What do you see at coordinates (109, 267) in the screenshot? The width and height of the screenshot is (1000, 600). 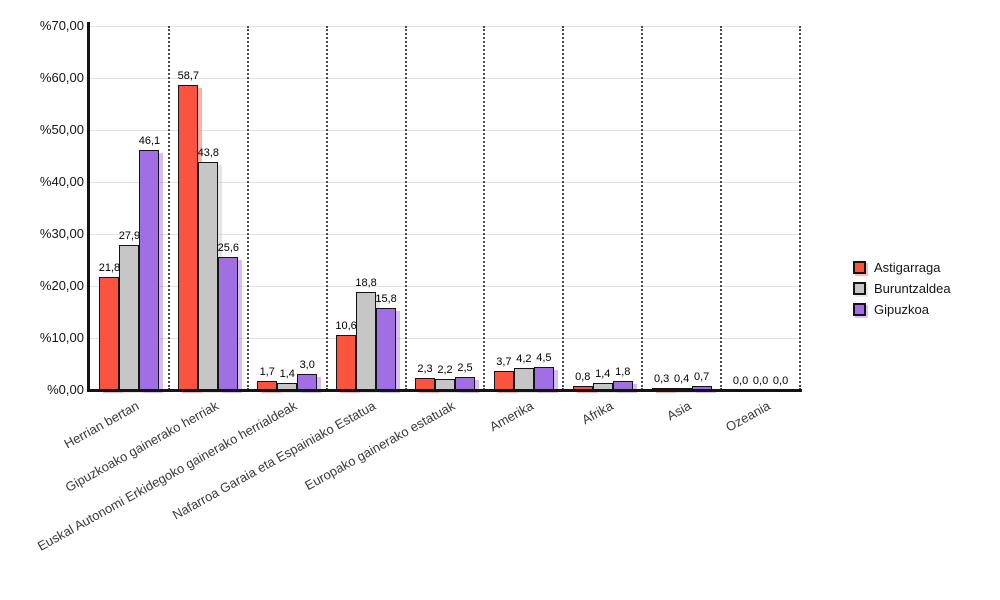 I see `bar-value-label: 21,8` at bounding box center [109, 267].